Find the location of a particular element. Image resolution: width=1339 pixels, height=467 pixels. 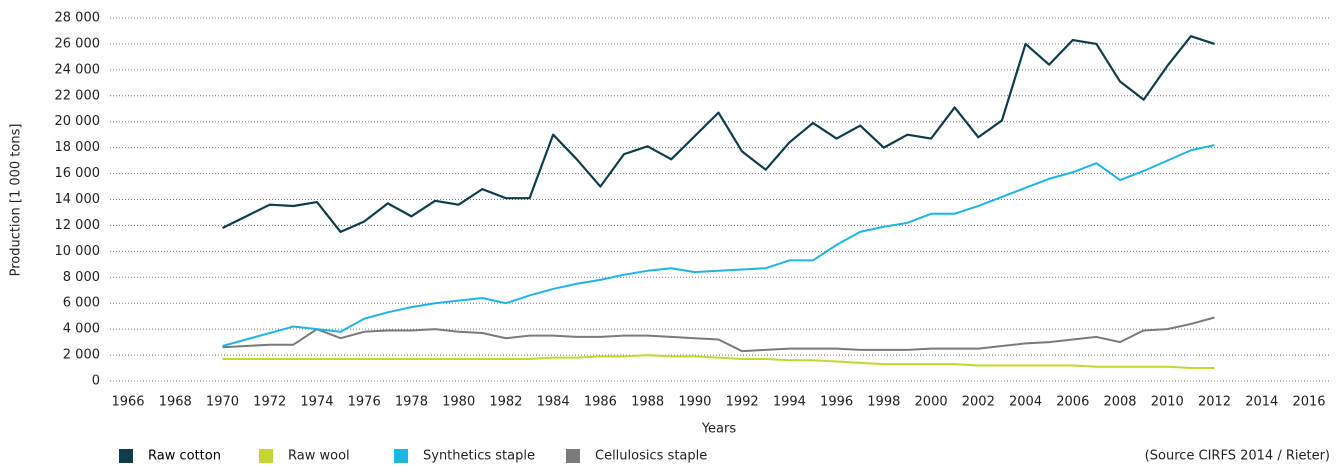

x-tick-label: 1978 is located at coordinates (411, 402).